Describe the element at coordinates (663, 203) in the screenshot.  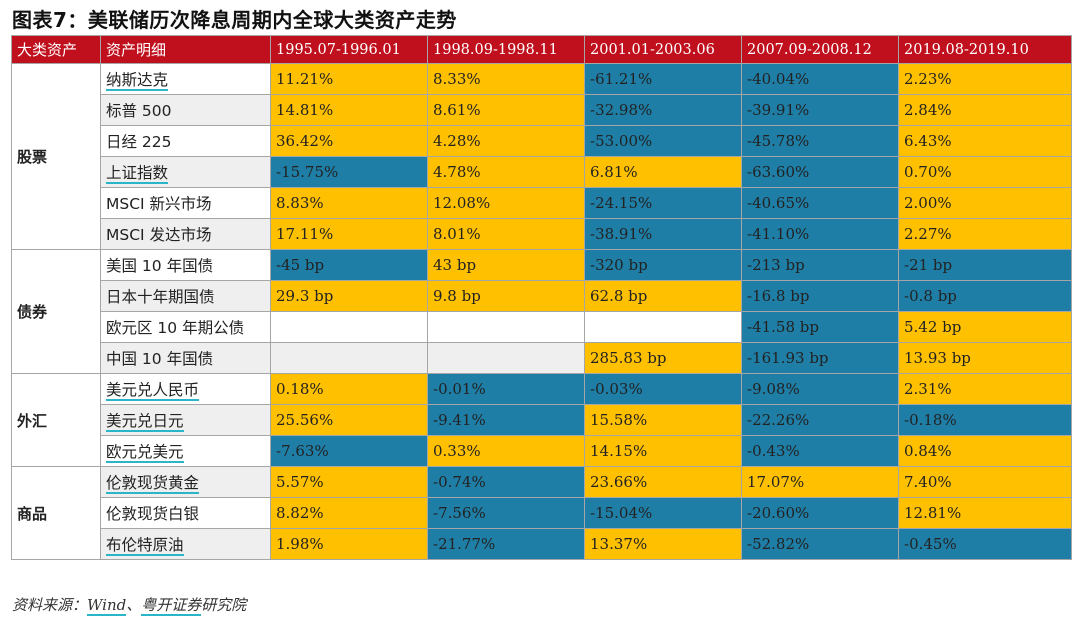
I see `value-cell: -24.15%` at that location.